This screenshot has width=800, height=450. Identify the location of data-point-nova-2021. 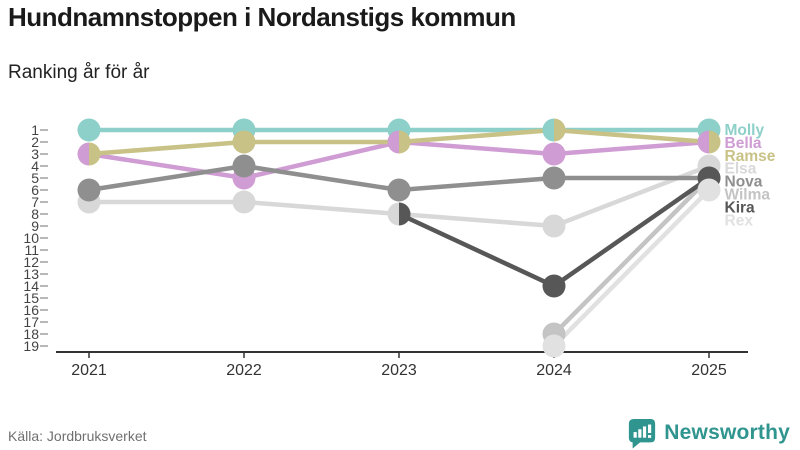
(89, 190).